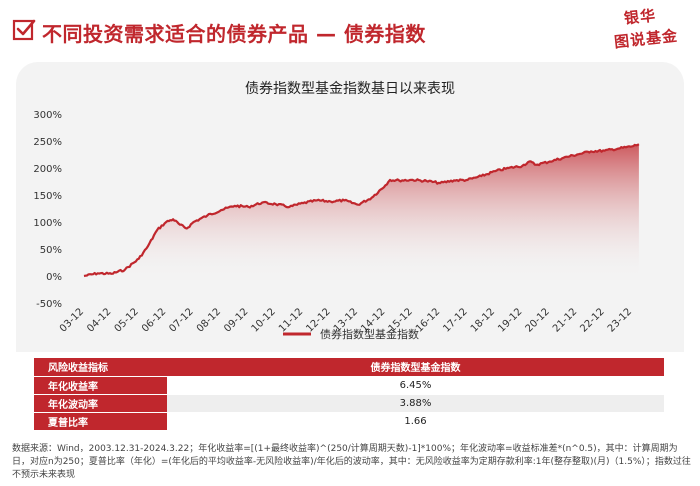 The height and width of the screenshot is (486, 700). What do you see at coordinates (455, 320) in the screenshot?
I see `x-tick-label: 17-12` at bounding box center [455, 320].